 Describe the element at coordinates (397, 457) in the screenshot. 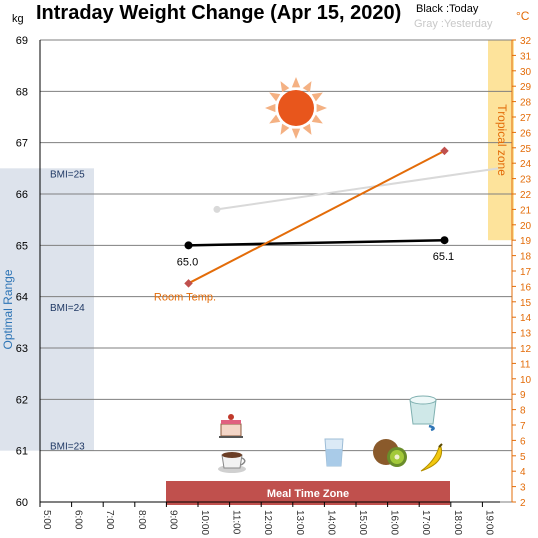

I see `kiwi-core` at that location.